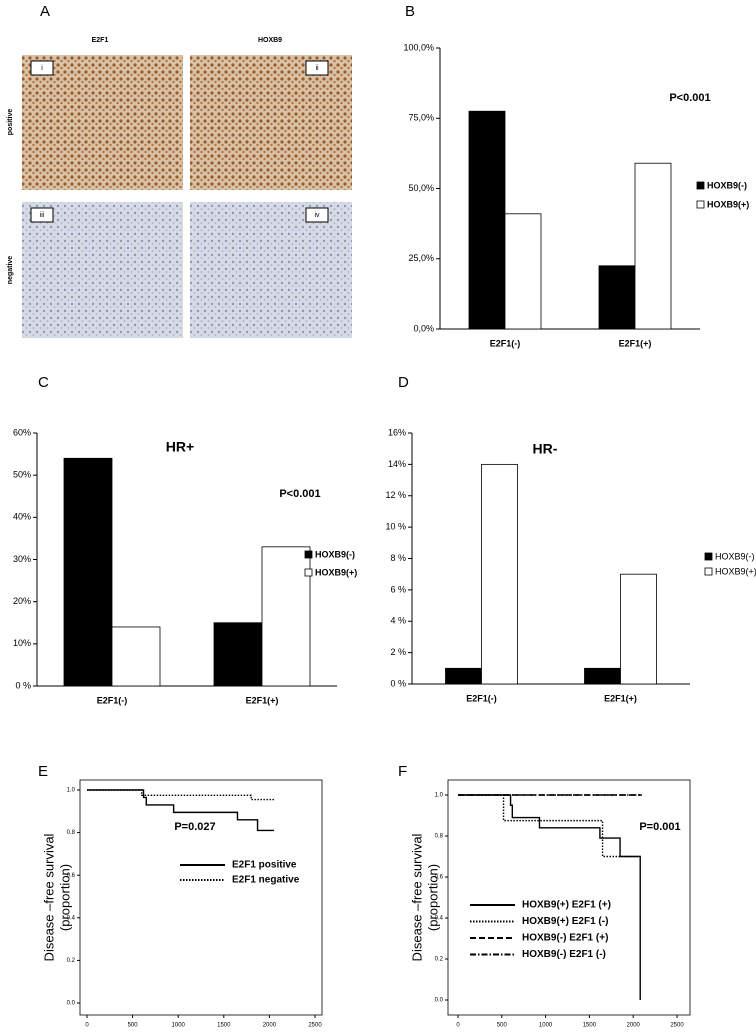  What do you see at coordinates (22, 559) in the screenshot?
I see `y-tick-label: 30%` at bounding box center [22, 559].